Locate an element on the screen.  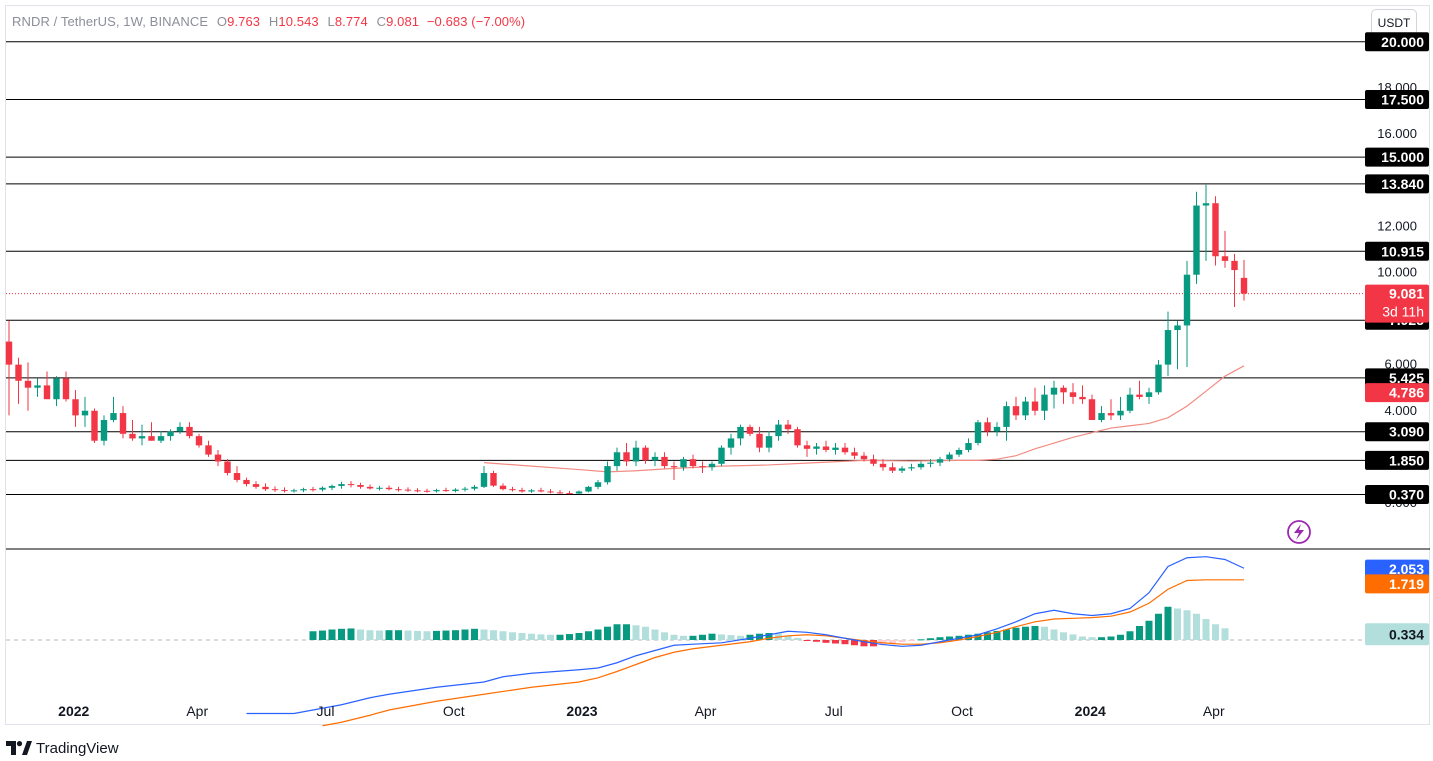
signal-label-bg is located at coordinates (1397, 584).